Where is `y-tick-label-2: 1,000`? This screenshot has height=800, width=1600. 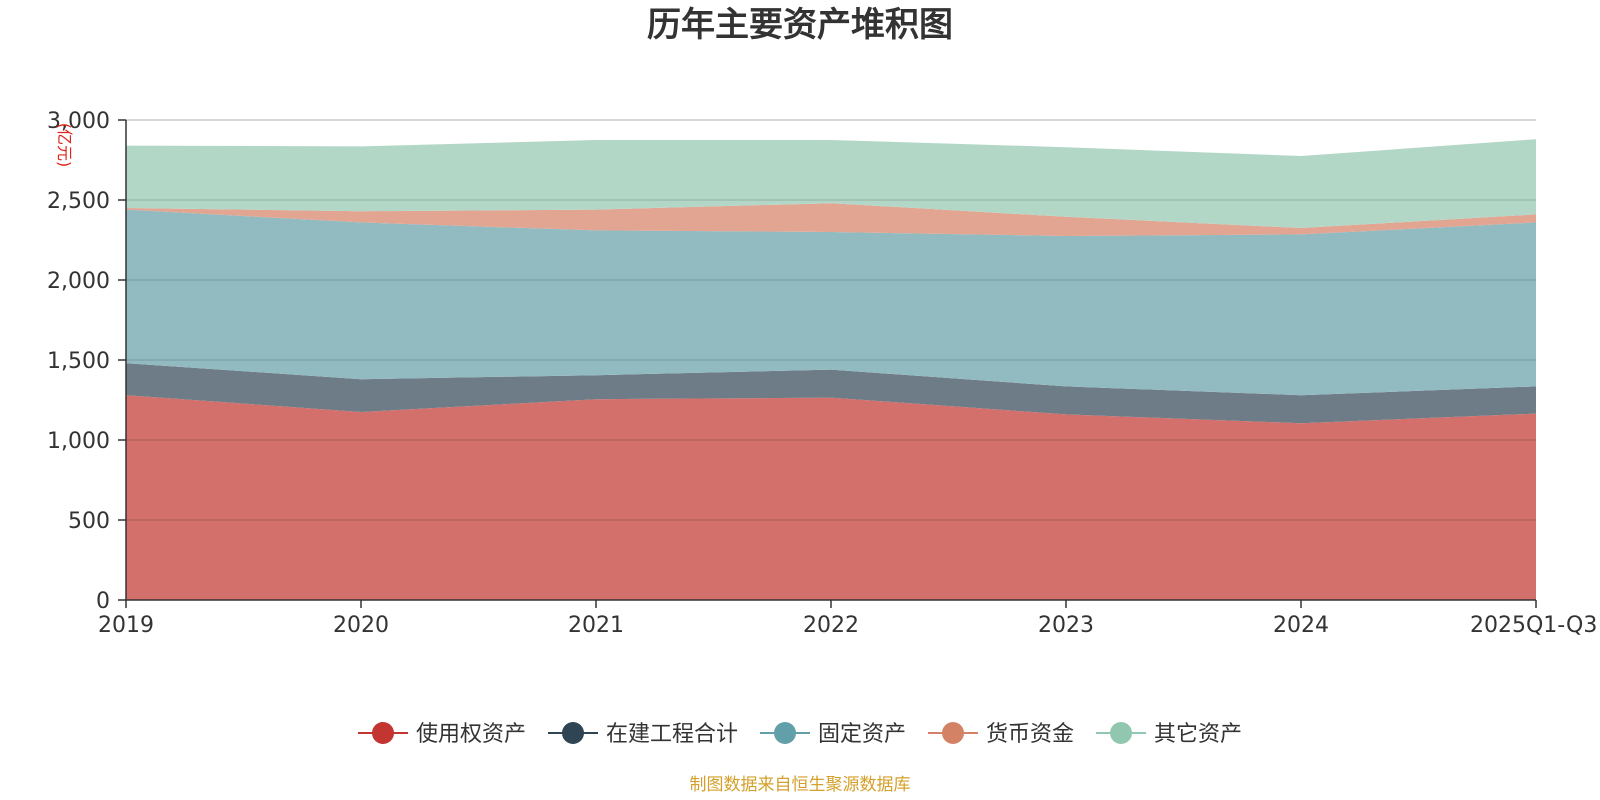 y-tick-label-2: 1,000 is located at coordinates (78, 441).